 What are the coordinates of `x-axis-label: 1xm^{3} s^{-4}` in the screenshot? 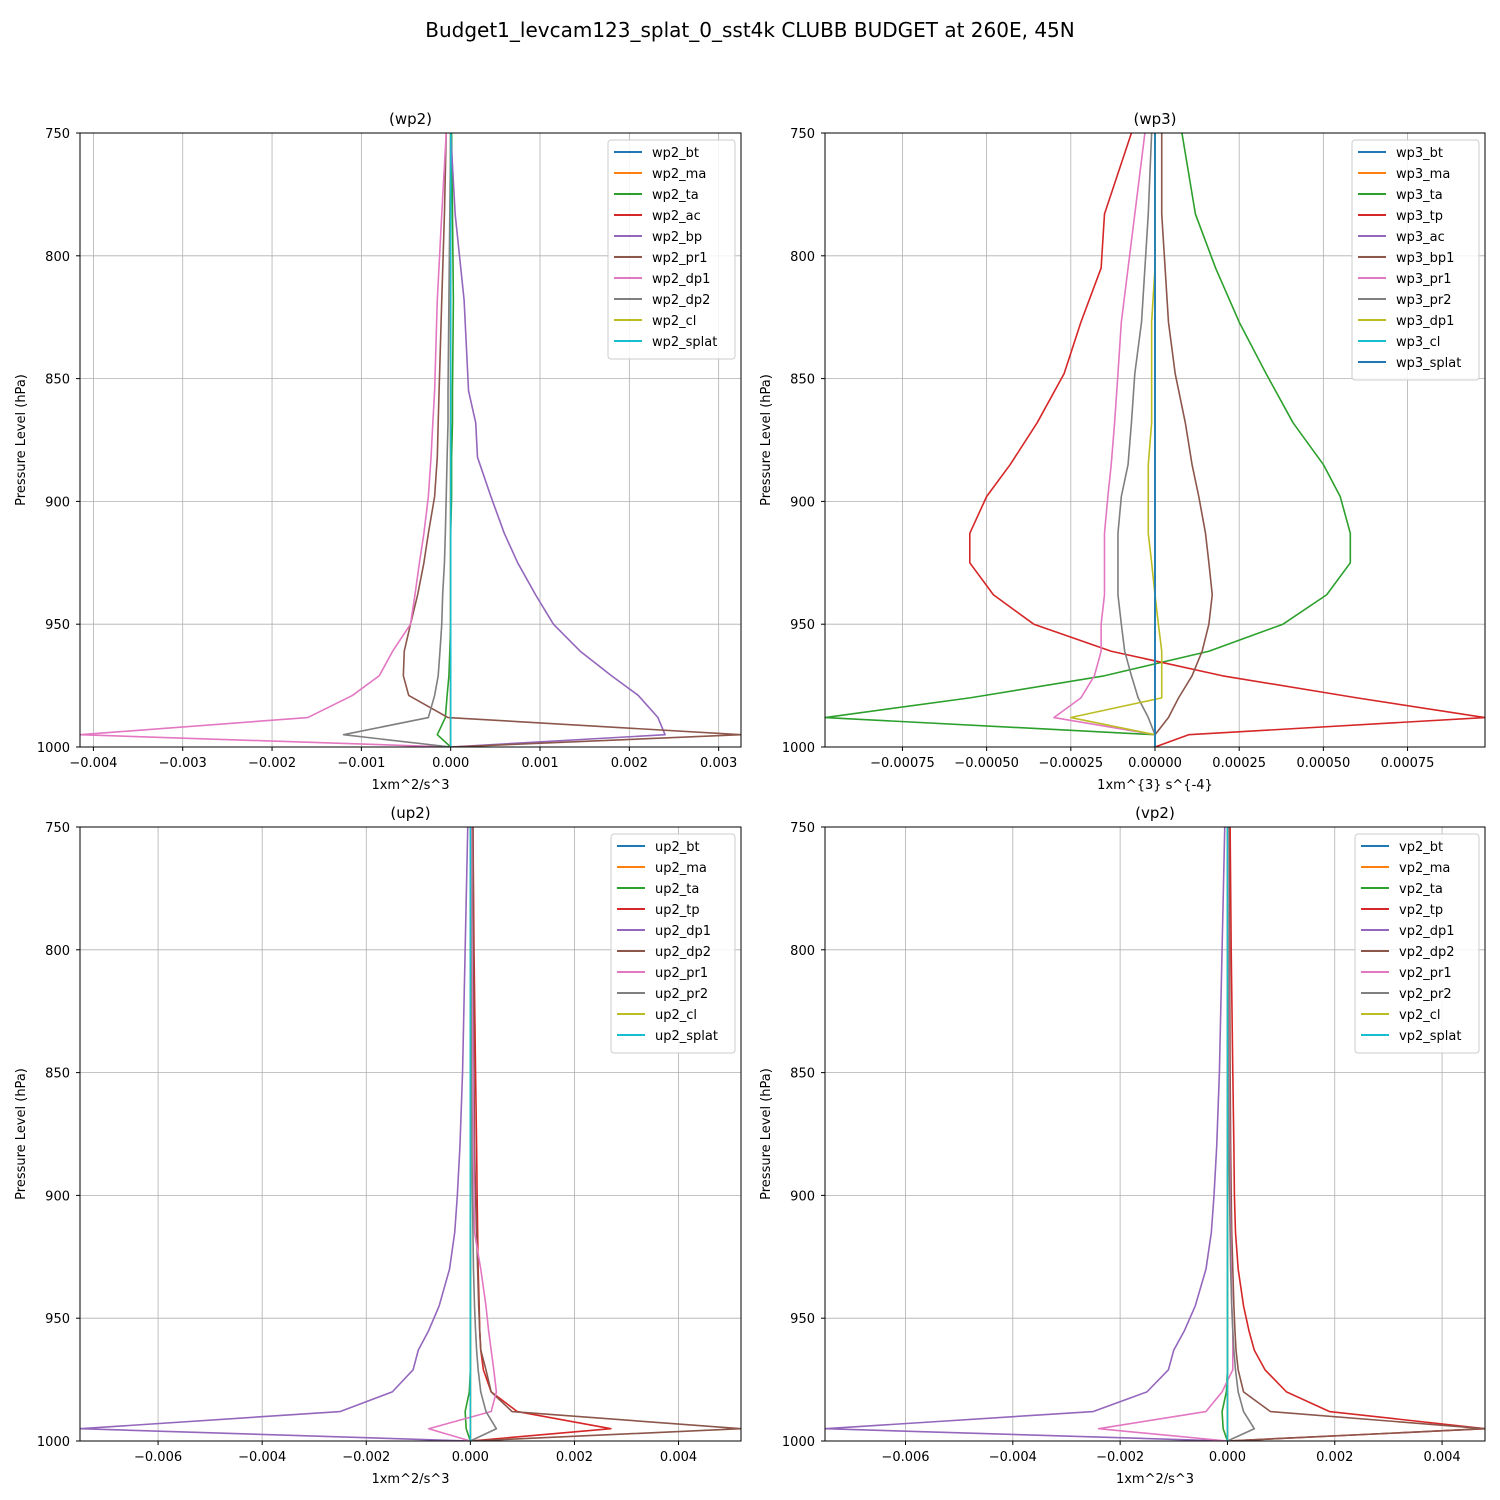 It's located at (1155, 785).